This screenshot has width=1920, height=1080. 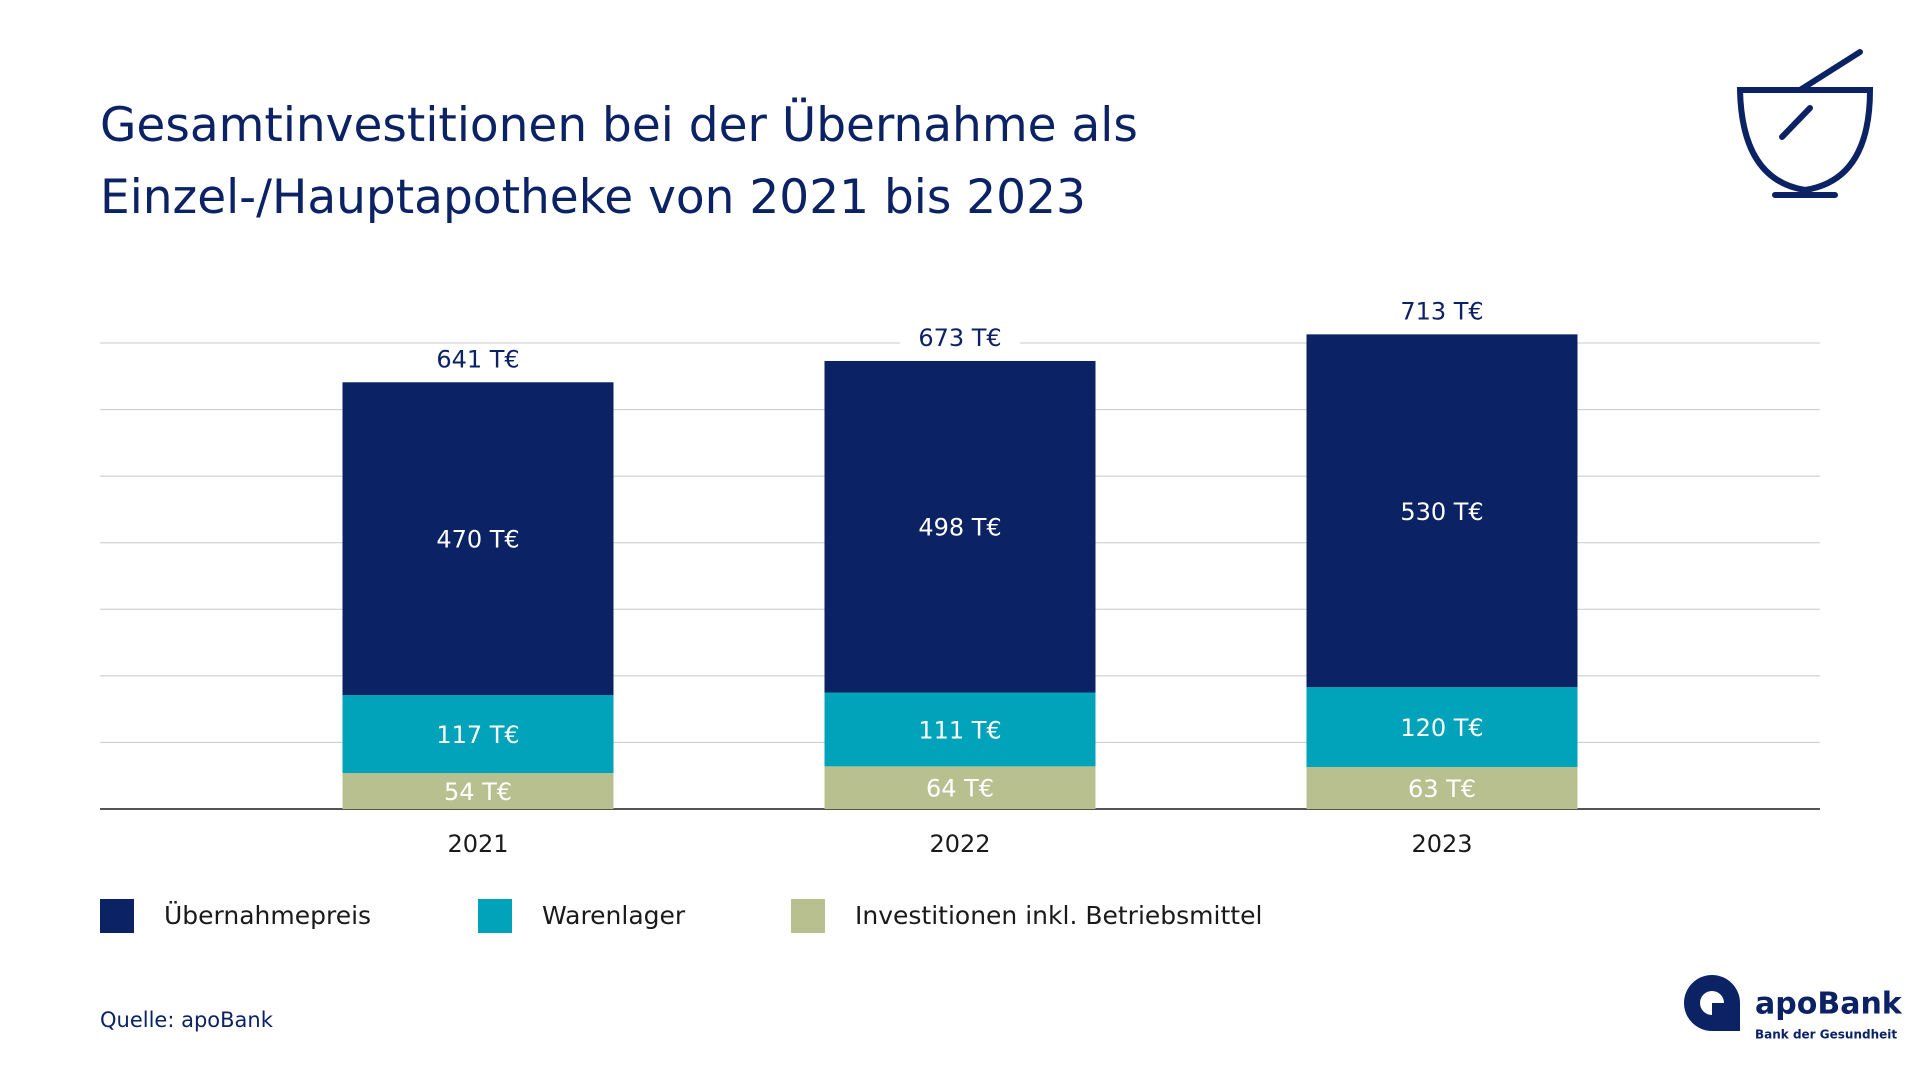 I want to click on data-label: 111 T€, so click(x=959, y=730).